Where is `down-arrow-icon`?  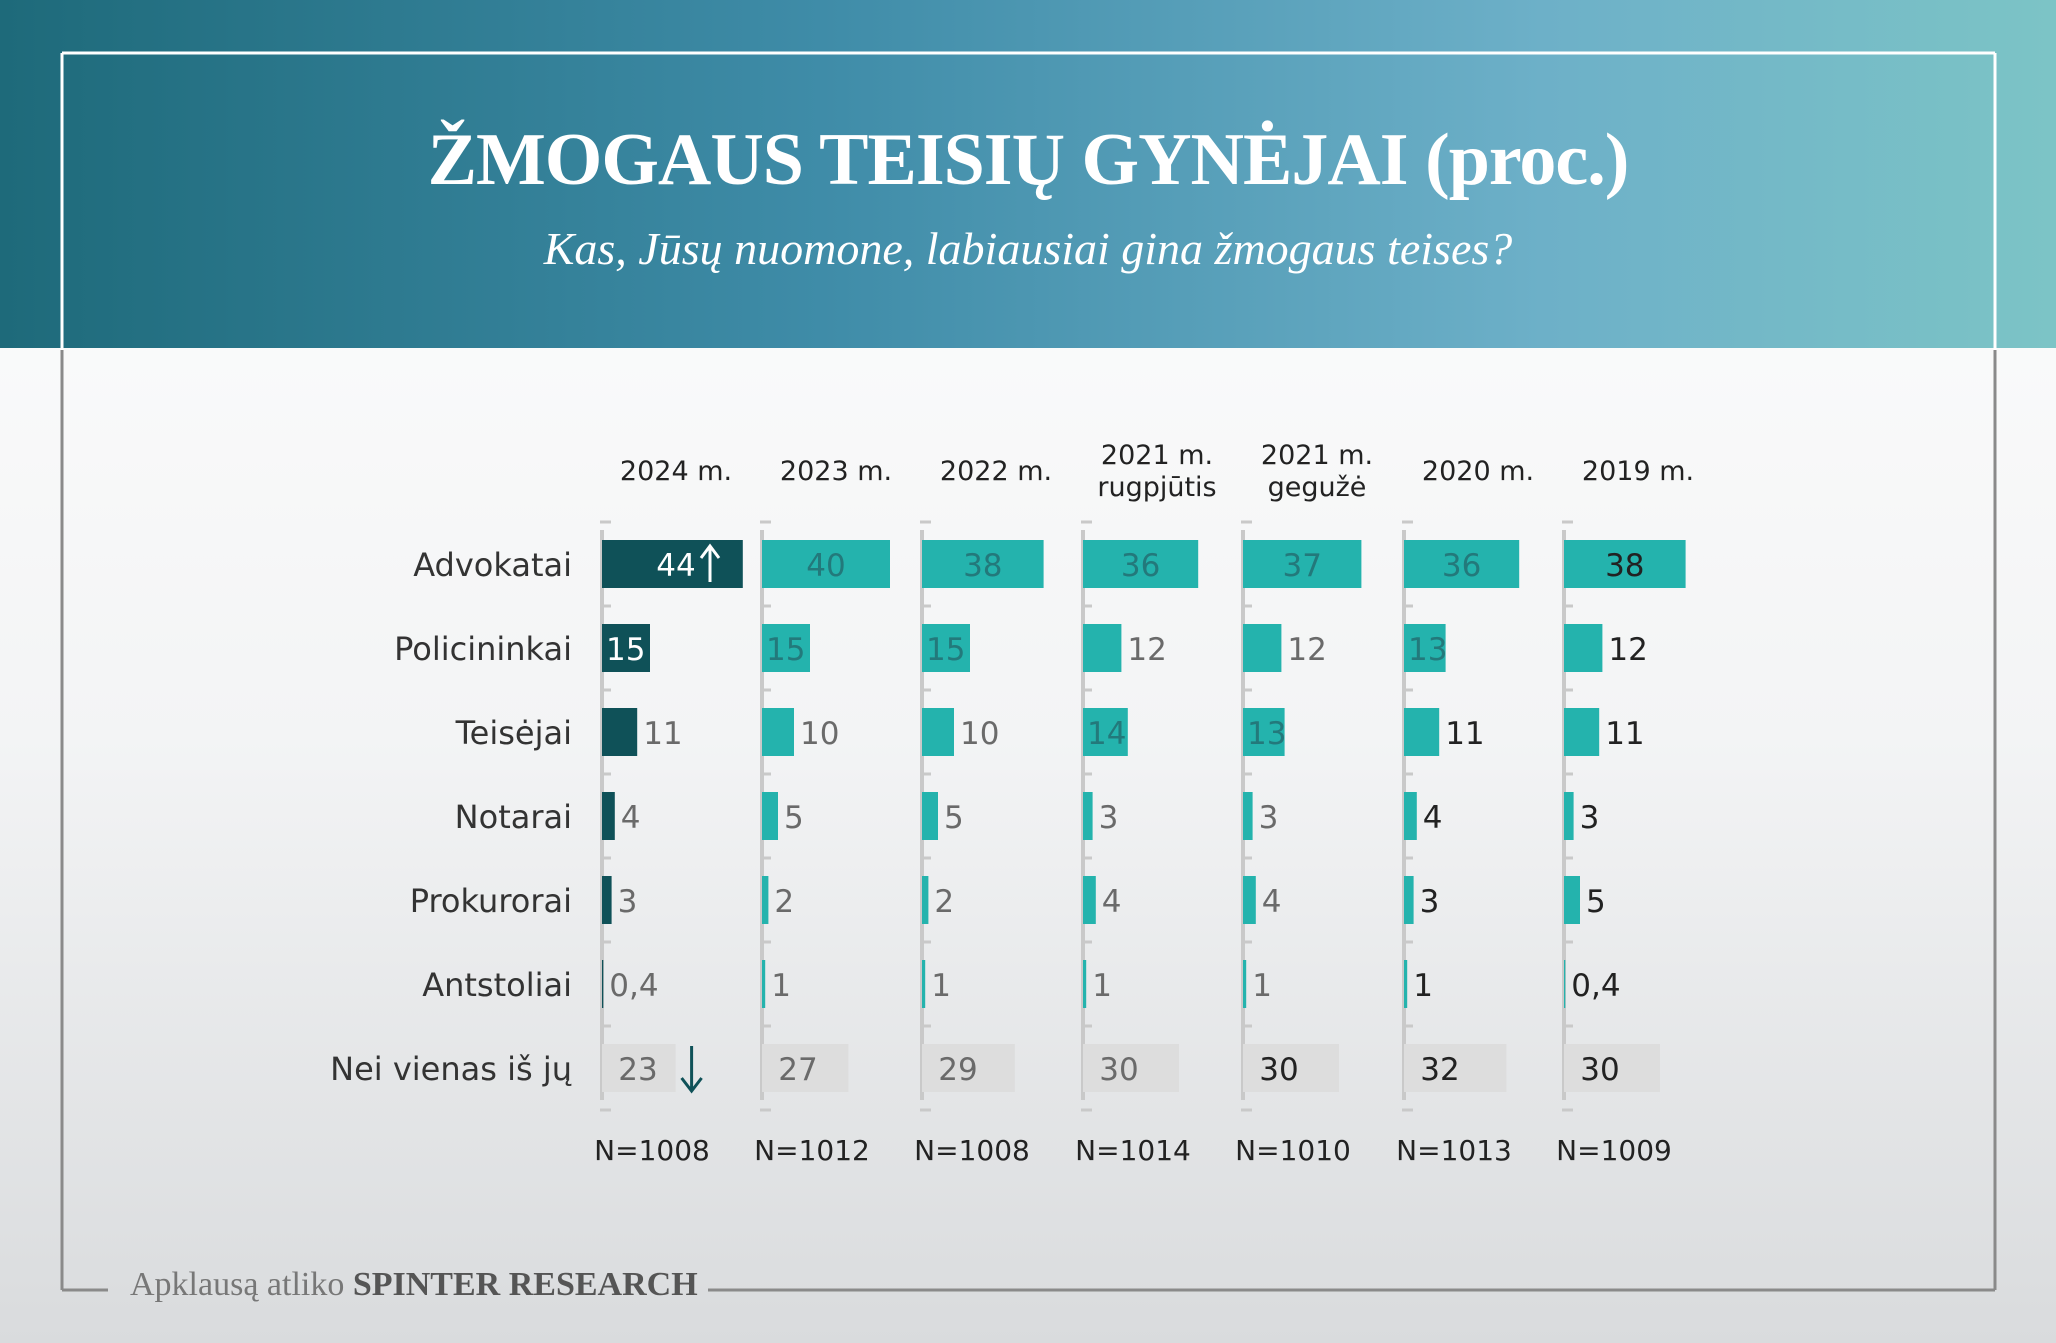 down-arrow-icon is located at coordinates (691, 1070).